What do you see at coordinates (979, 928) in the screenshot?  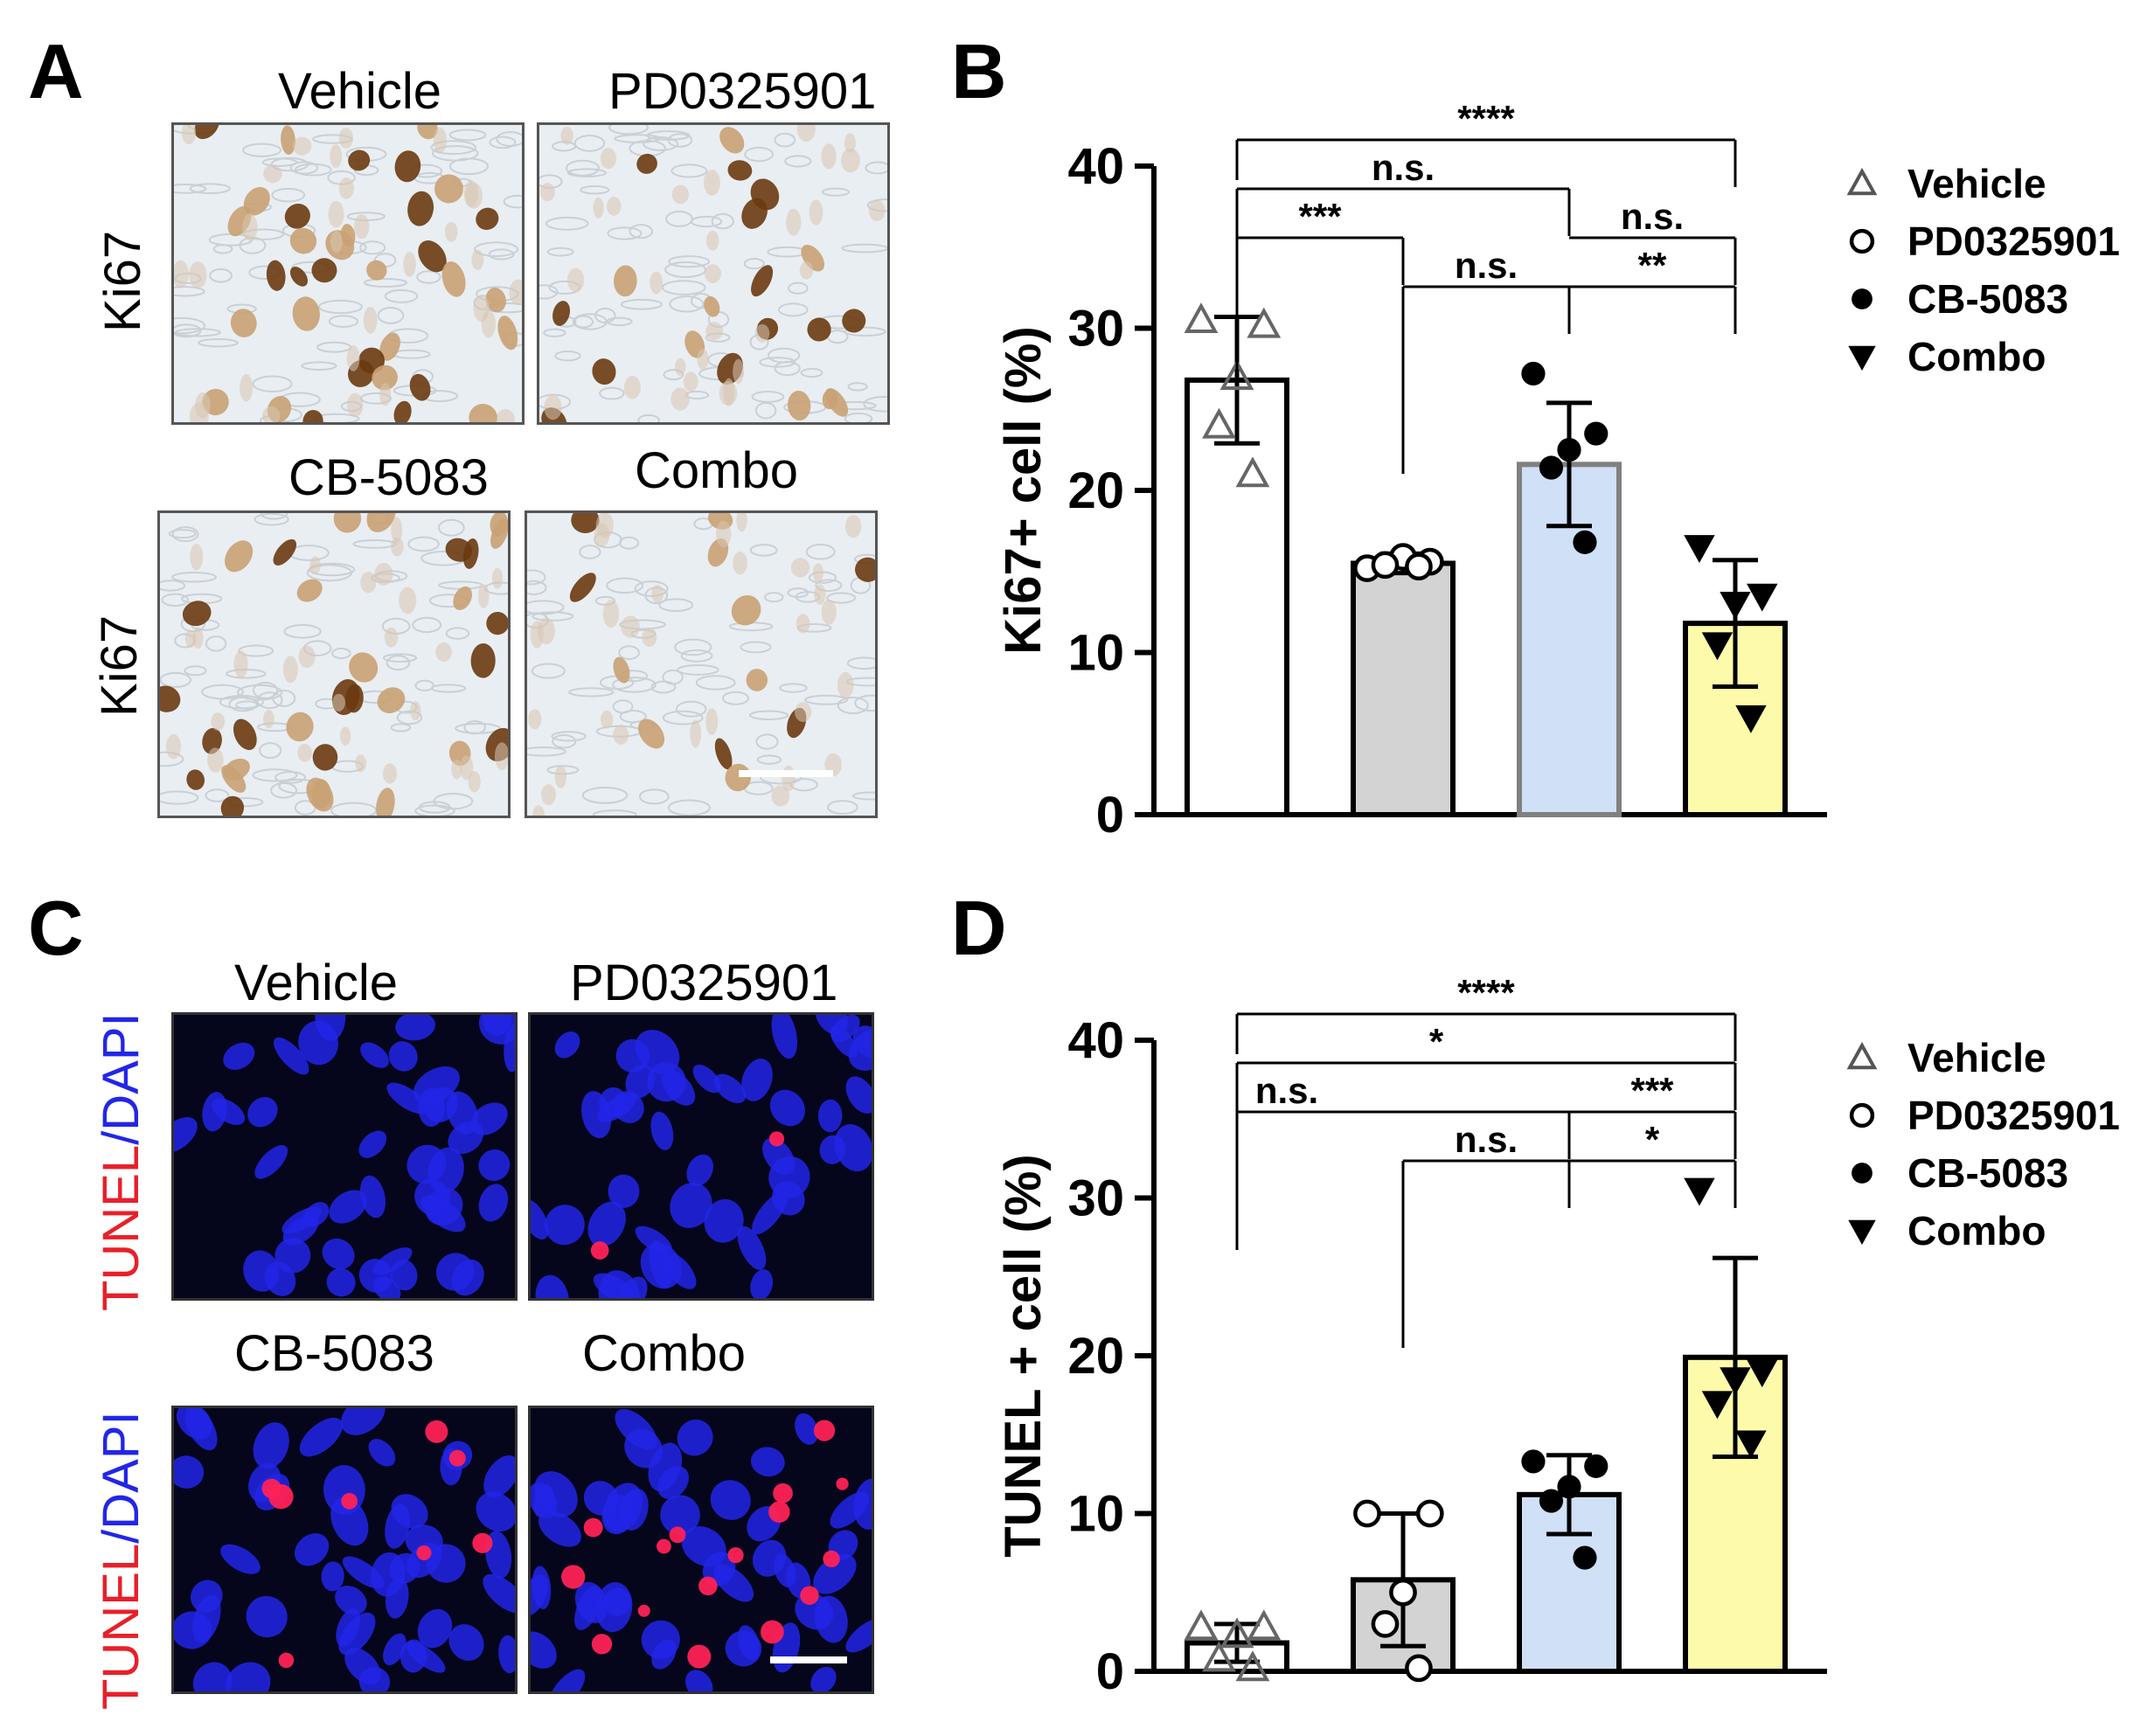 I see `panel-letter-d: D` at bounding box center [979, 928].